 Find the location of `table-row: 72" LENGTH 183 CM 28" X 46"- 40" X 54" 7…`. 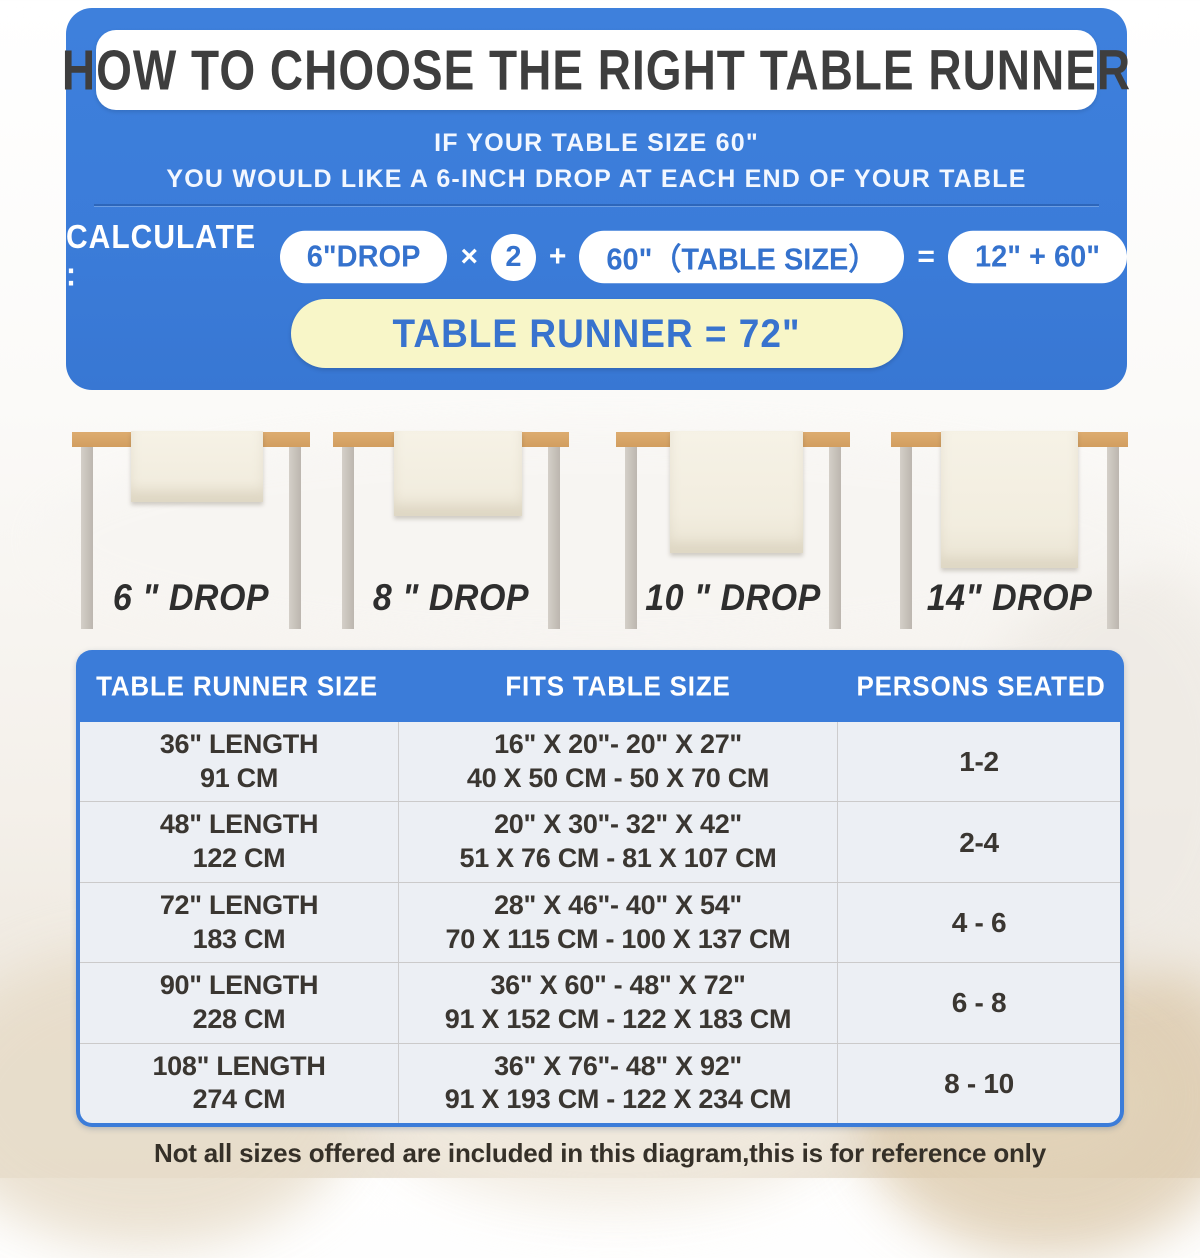

table-row: 72" LENGTH 183 CM 28" X 46"- 40" X 54" 7… is located at coordinates (600, 922).